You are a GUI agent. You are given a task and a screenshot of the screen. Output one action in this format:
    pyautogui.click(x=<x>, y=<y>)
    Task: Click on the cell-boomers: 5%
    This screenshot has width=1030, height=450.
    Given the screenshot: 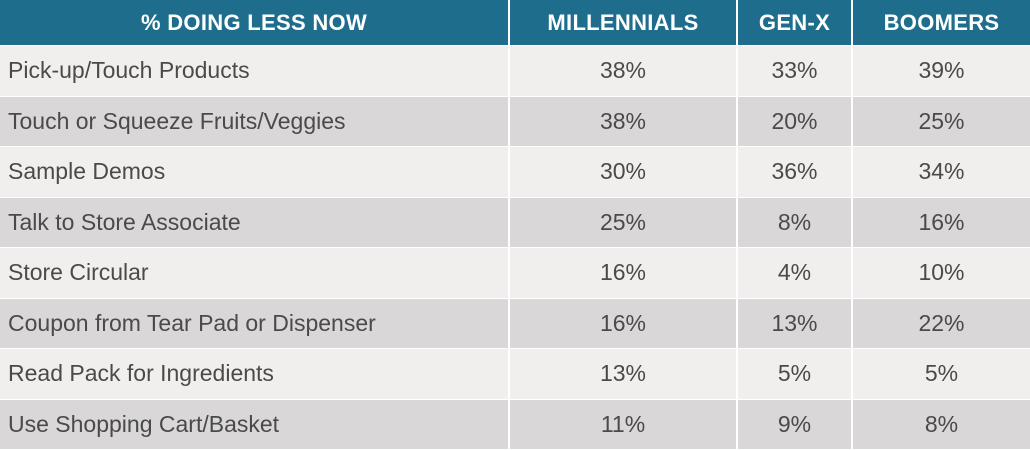 What is the action you would take?
    pyautogui.click(x=941, y=374)
    